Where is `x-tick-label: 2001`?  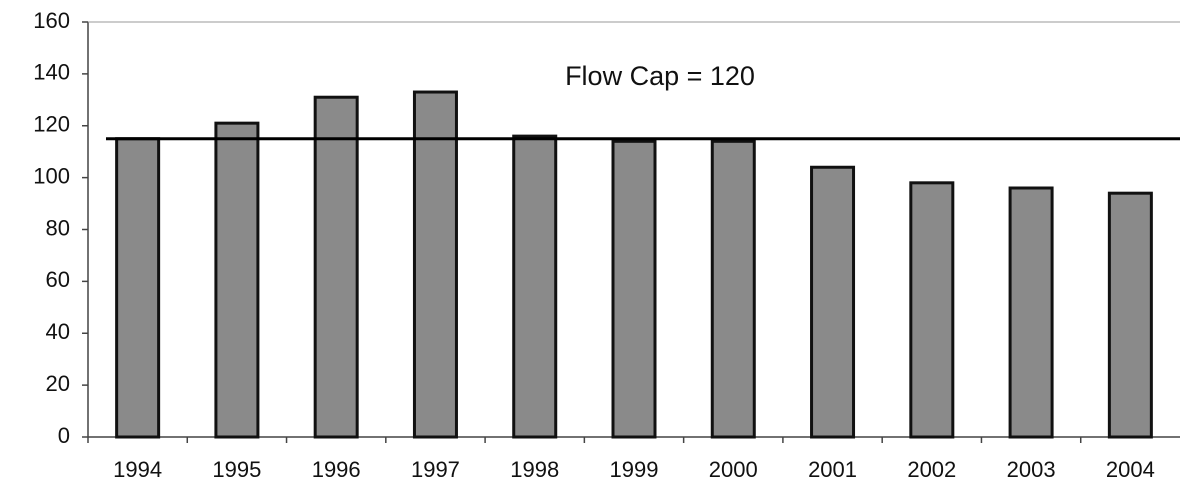
x-tick-label: 2001 is located at coordinates (832, 469).